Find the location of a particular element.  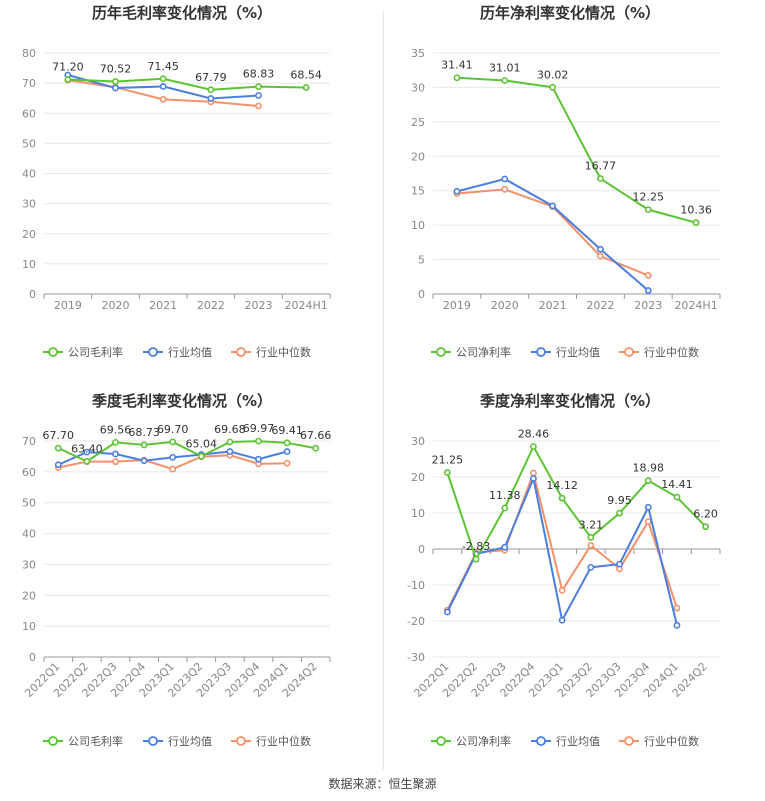

chart-title: 季度毛利率变化情况（%） is located at coordinates (182, 401).